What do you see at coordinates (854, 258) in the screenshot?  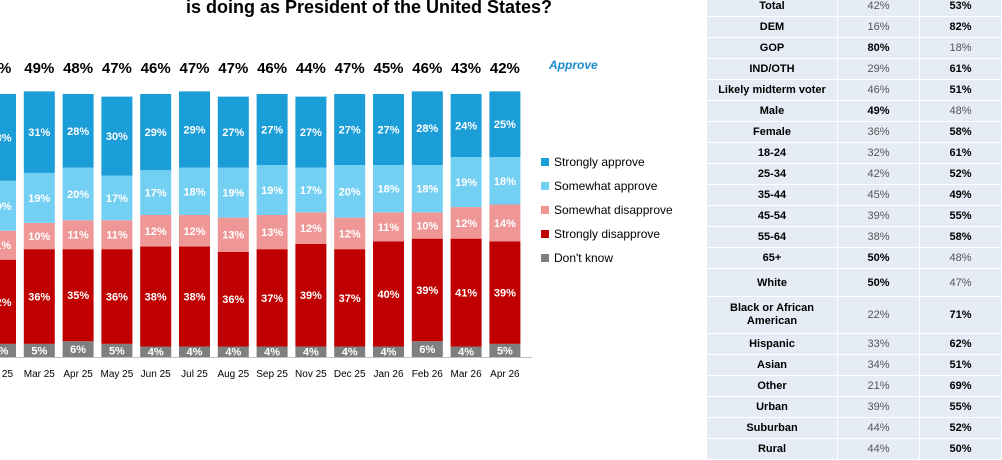 I see `table-row: 65+ 50% 48%` at bounding box center [854, 258].